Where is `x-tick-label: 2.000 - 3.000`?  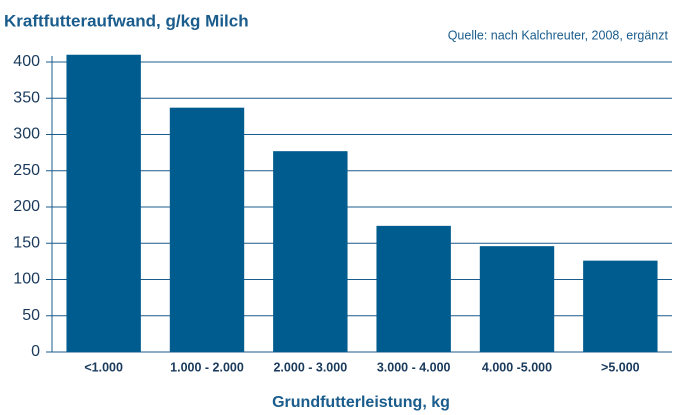 x-tick-label: 2.000 - 3.000 is located at coordinates (310, 367).